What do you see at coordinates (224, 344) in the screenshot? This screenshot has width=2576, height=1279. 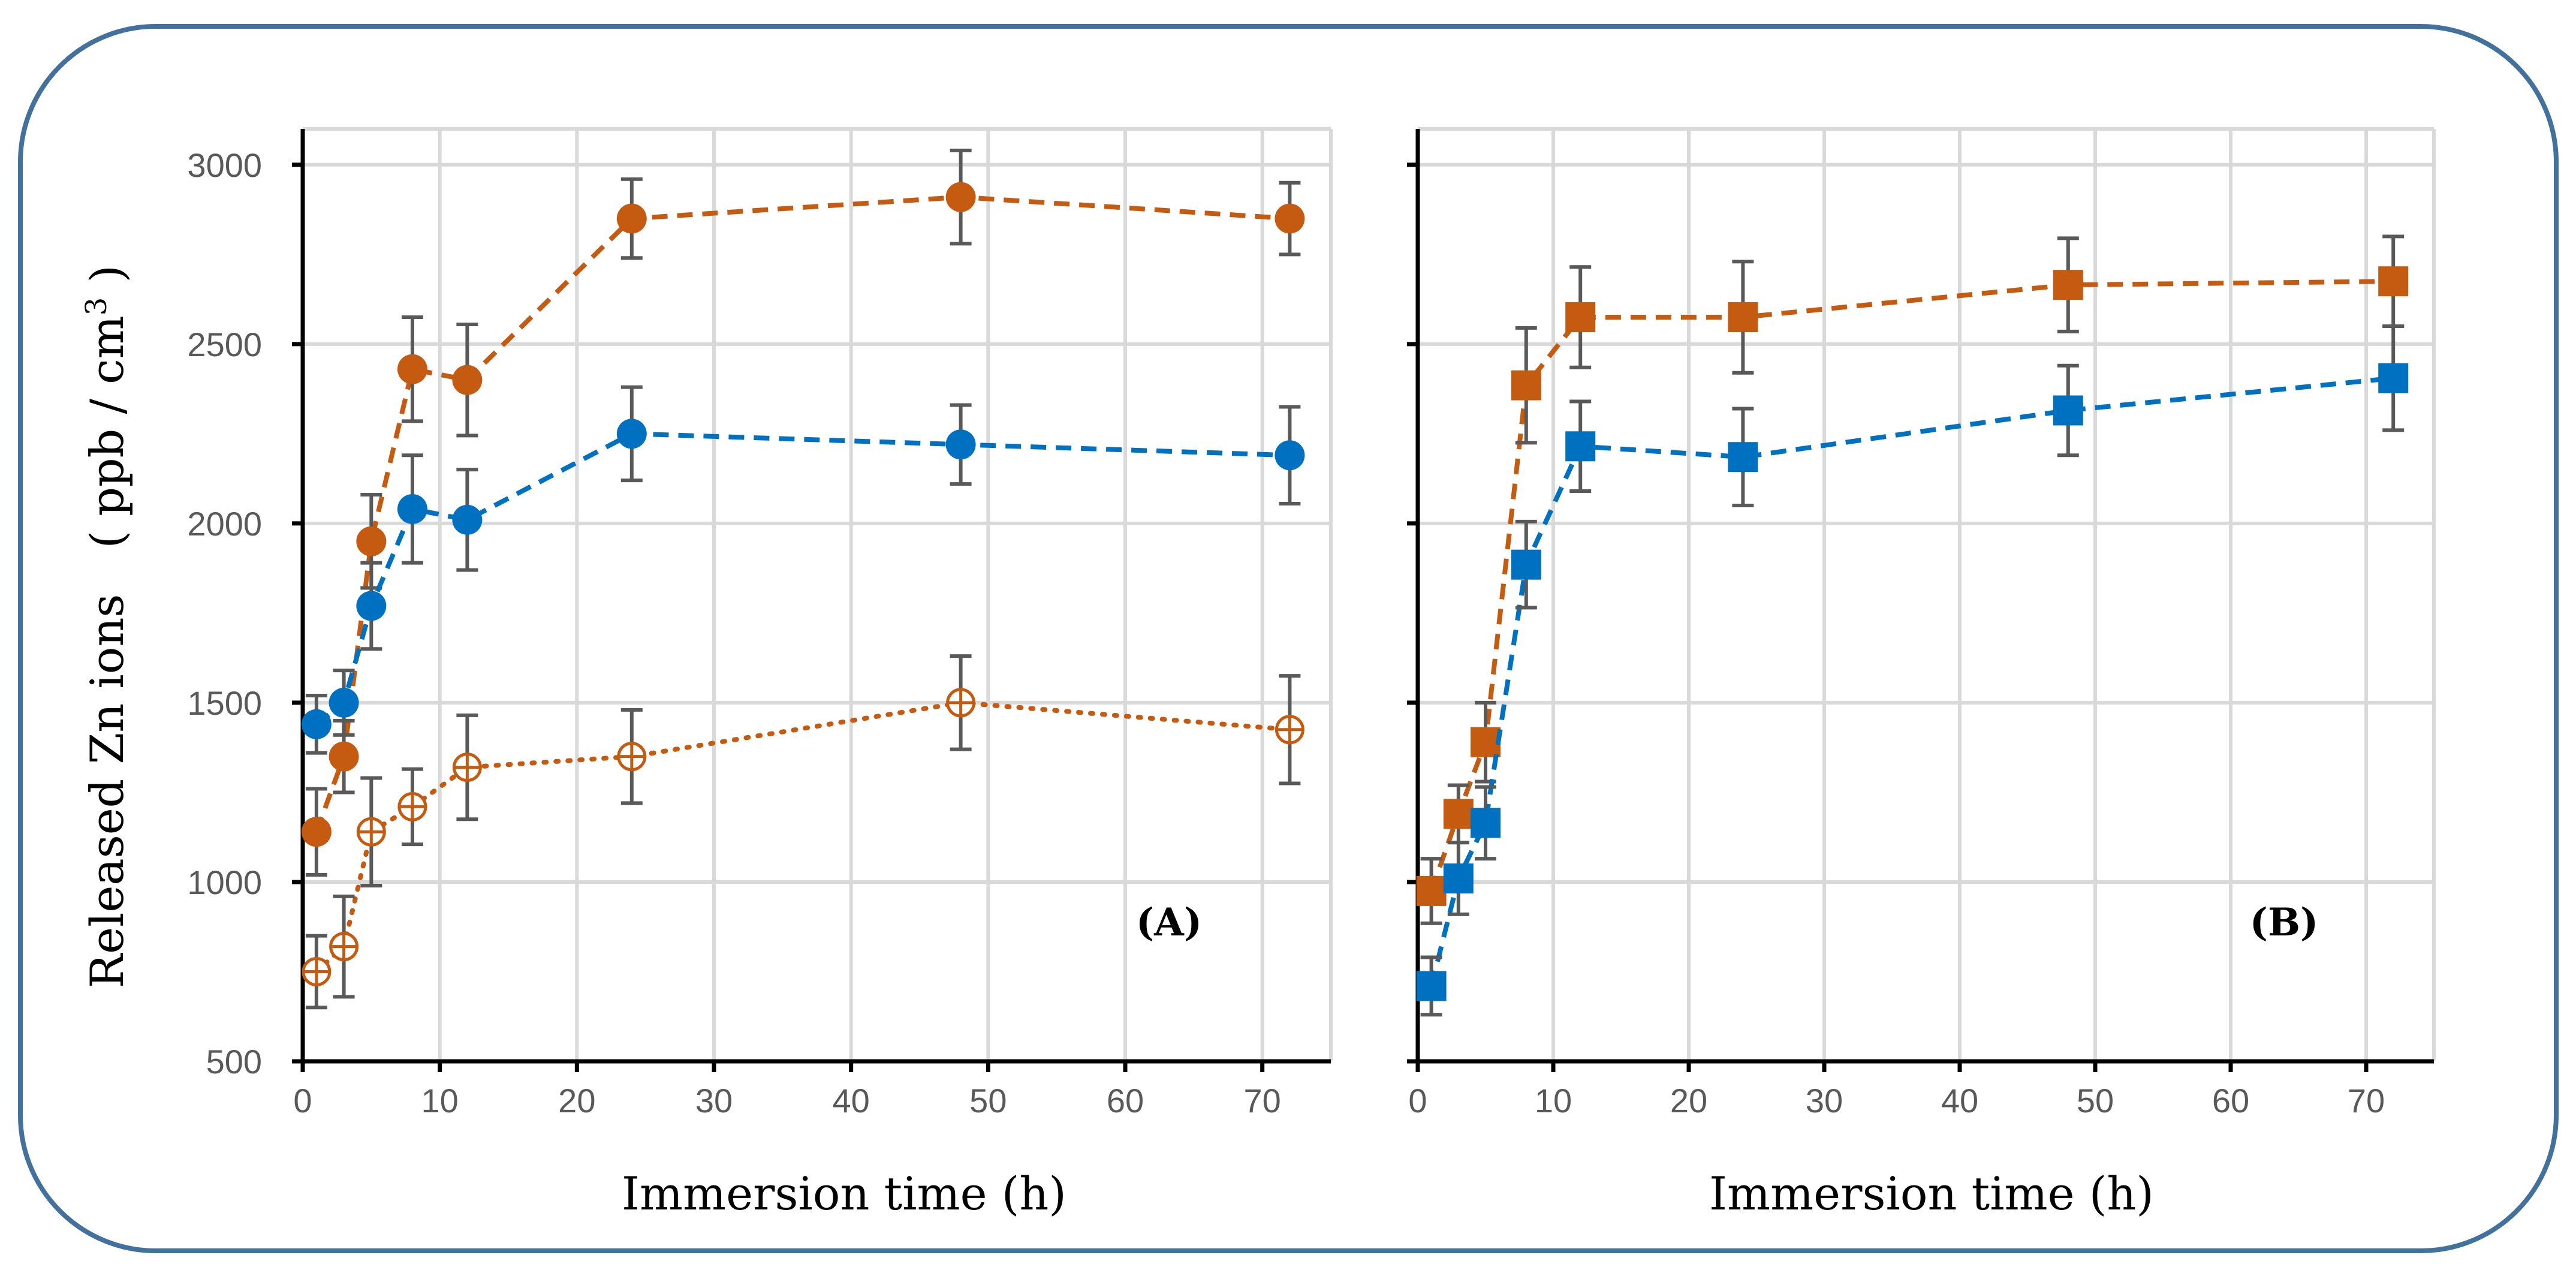 I see `y-tick-label: 2500` at bounding box center [224, 344].